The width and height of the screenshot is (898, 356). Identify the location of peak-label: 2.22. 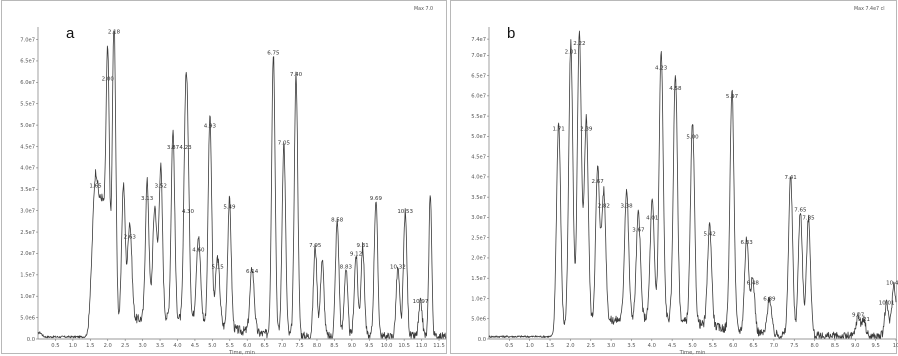
(579, 44).